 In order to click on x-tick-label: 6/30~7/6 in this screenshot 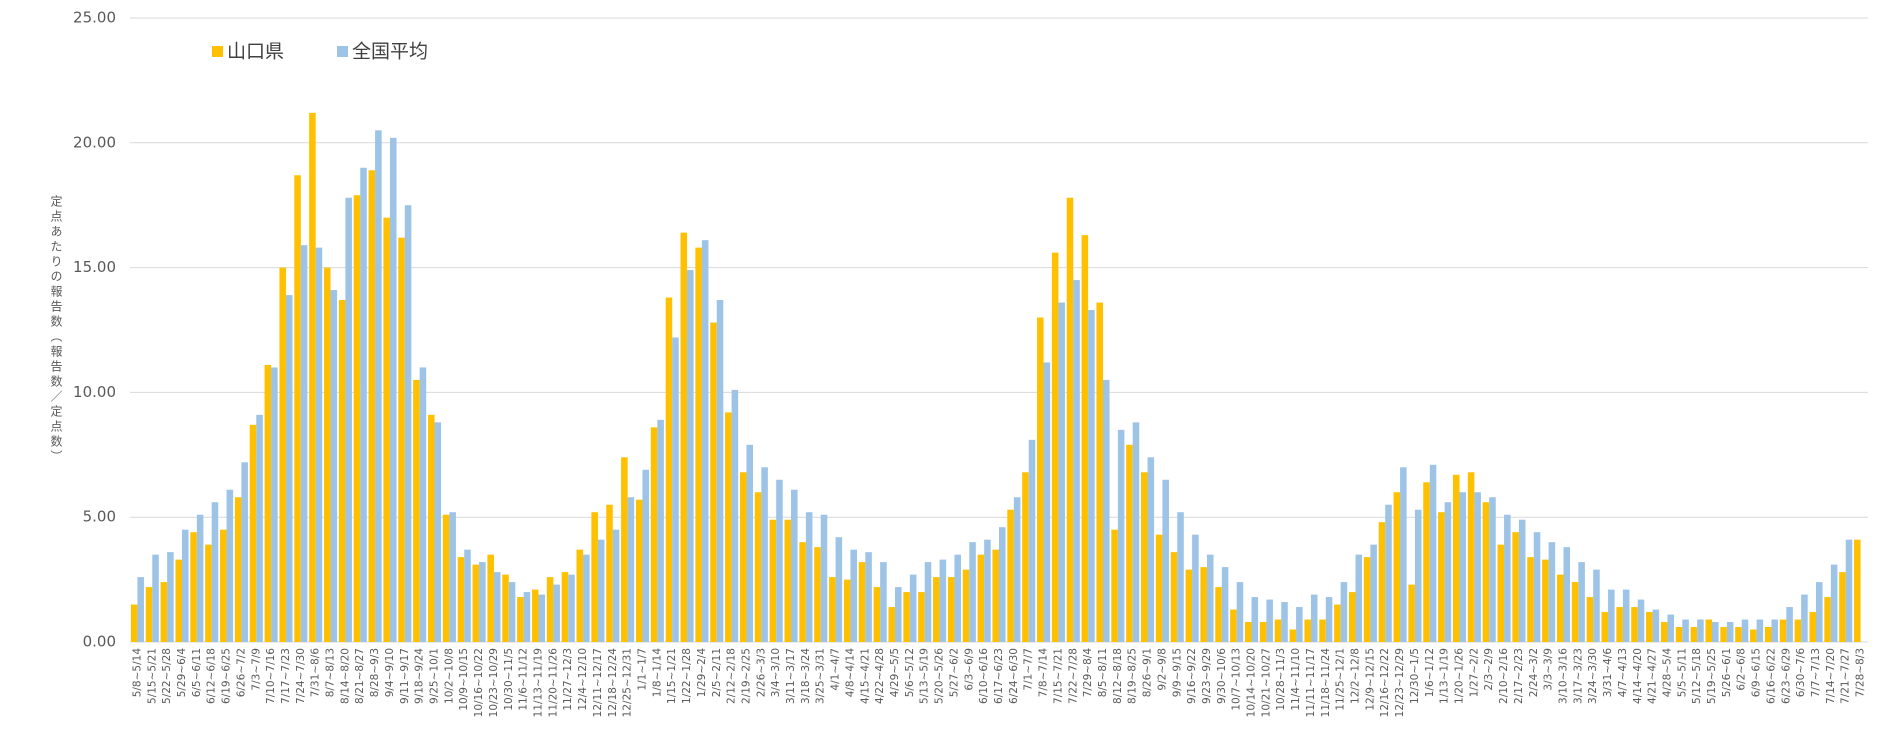, I will do `click(1801, 673)`.